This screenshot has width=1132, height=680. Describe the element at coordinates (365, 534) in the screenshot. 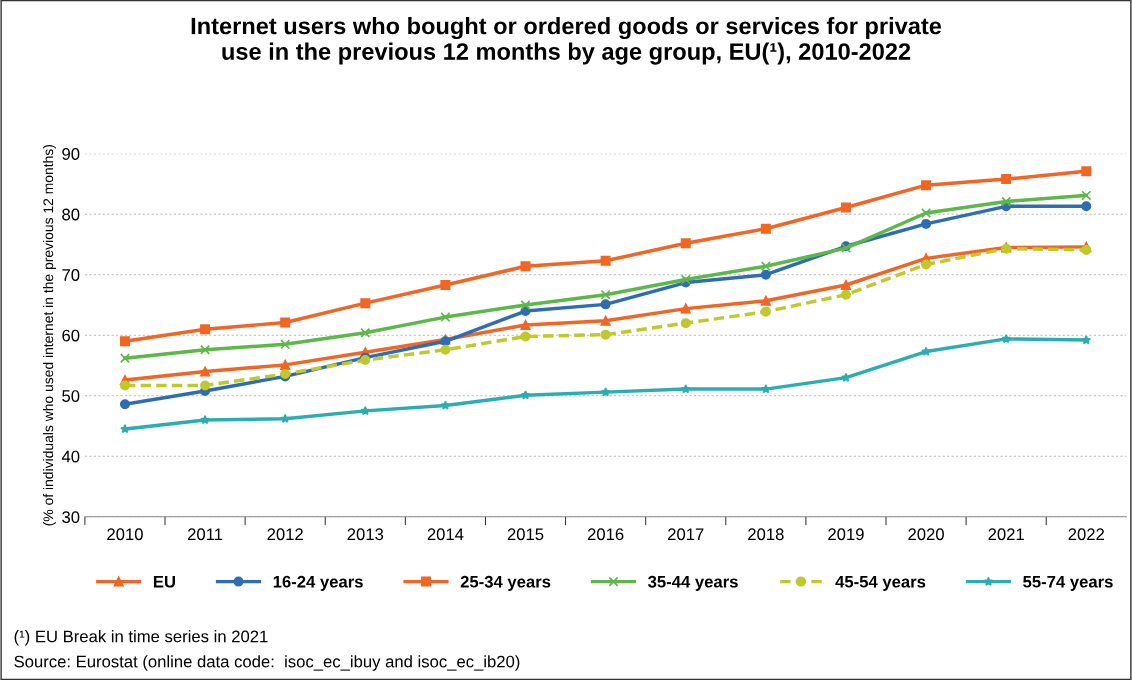

I see `x-tick-label: 2013` at that location.